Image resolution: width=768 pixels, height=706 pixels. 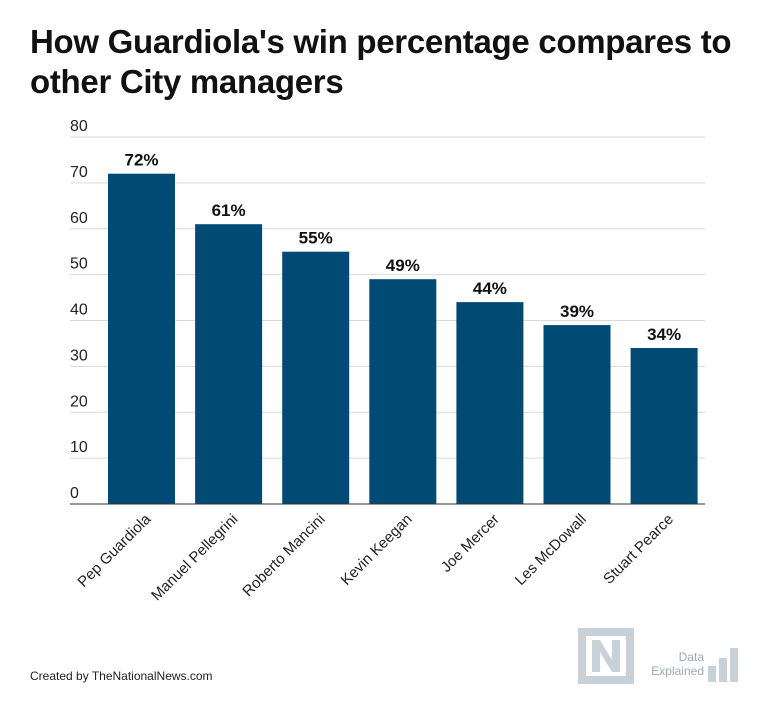 I want to click on y-tick-label: 30, so click(x=79, y=355).